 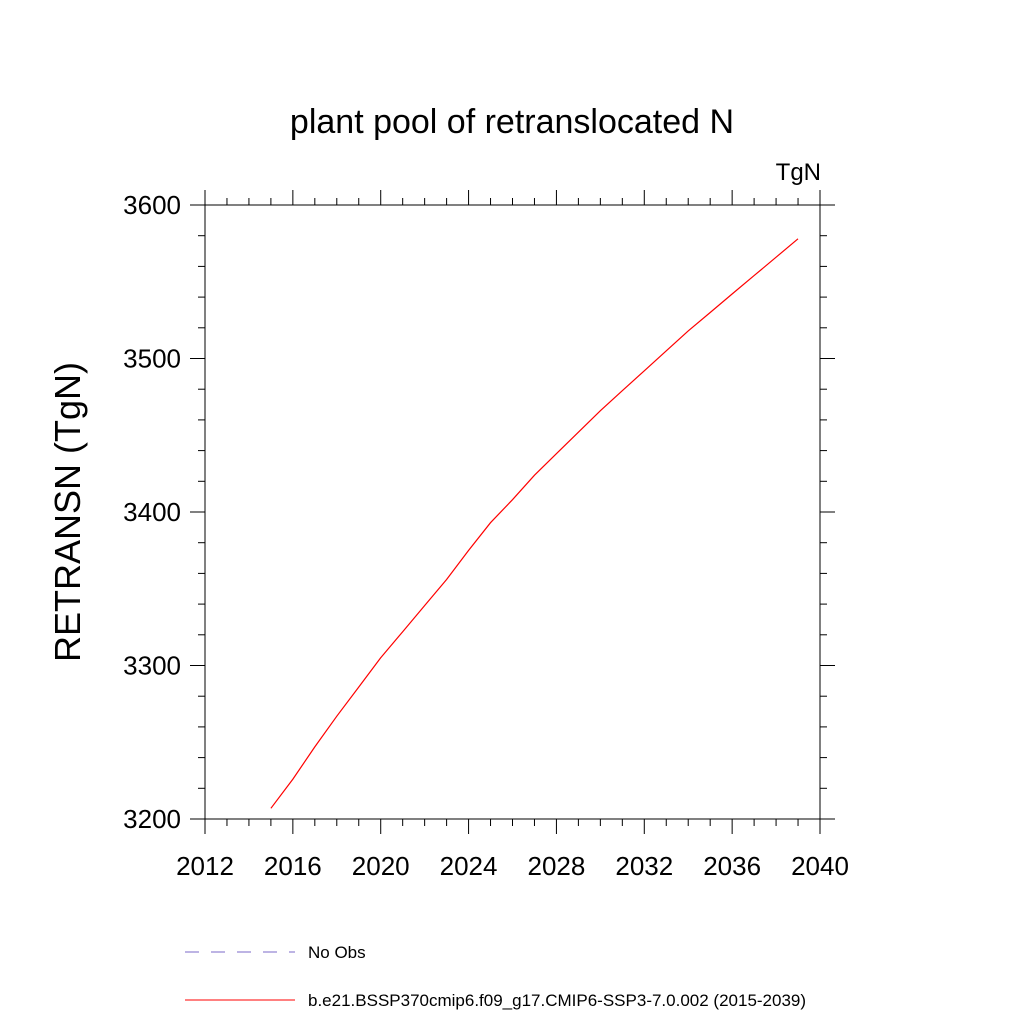 What do you see at coordinates (293, 866) in the screenshot?
I see `x-tick-label: 2016` at bounding box center [293, 866].